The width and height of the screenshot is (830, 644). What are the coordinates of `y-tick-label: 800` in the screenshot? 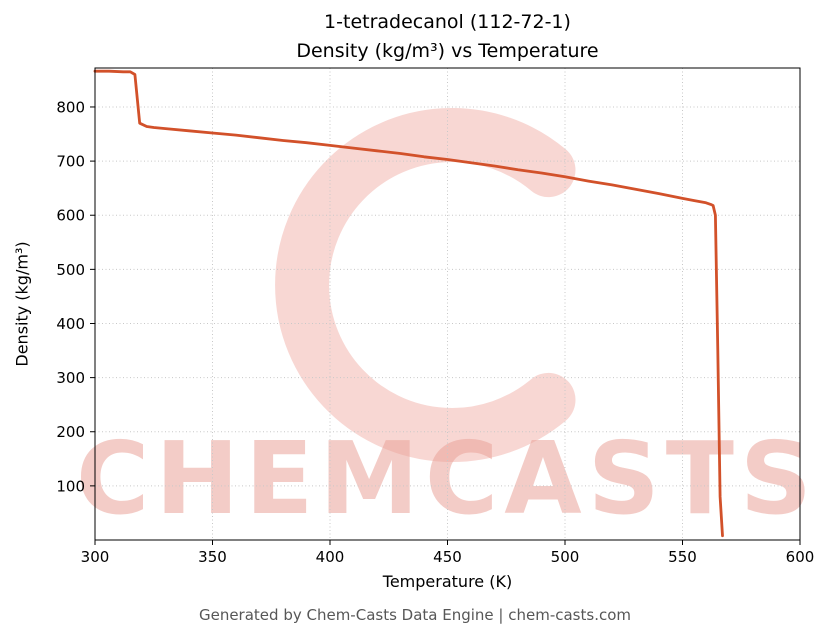 It's located at (70, 107).